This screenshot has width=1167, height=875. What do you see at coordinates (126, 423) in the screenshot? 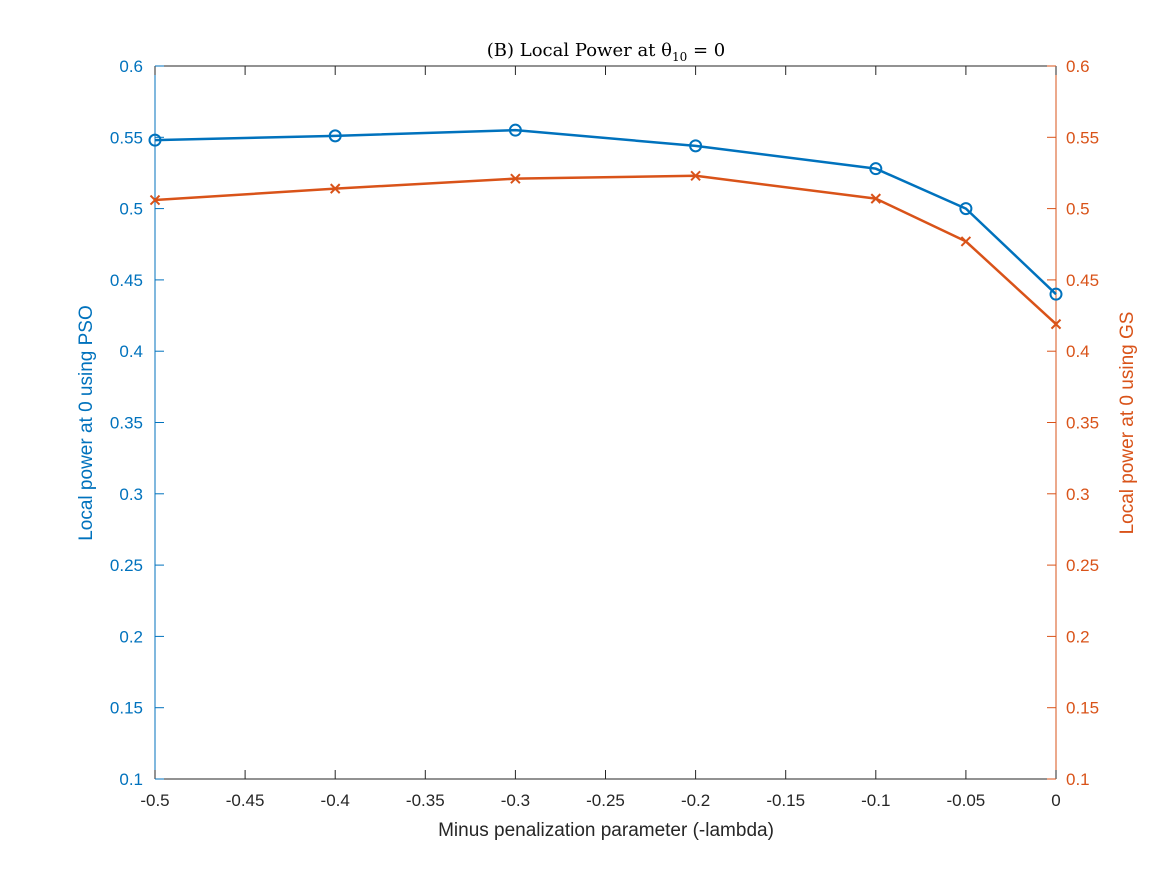
I see `y-tick-label-left: 0.35` at bounding box center [126, 423].